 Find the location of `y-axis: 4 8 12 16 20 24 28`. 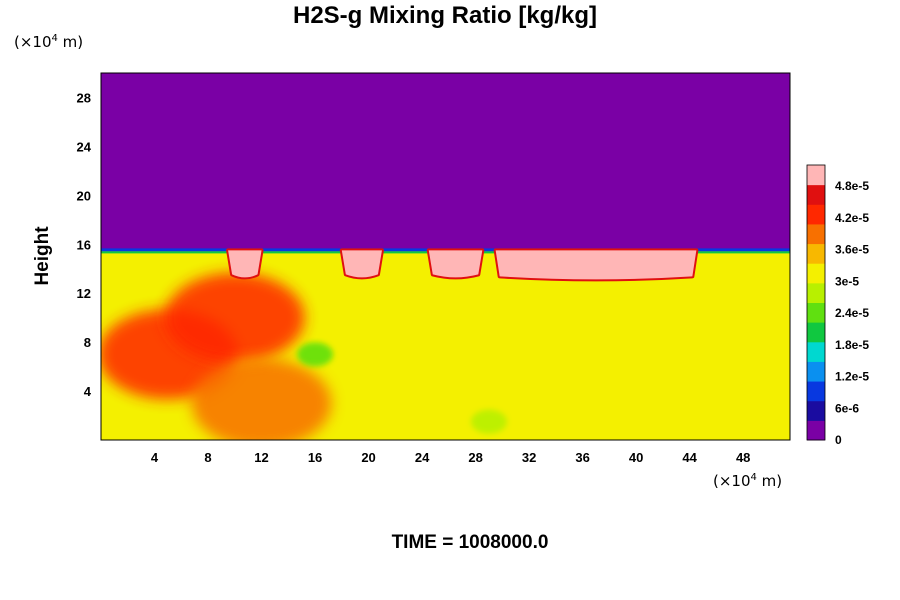

y-axis: 4 8 12 16 20 24 28 is located at coordinates (84, 244).